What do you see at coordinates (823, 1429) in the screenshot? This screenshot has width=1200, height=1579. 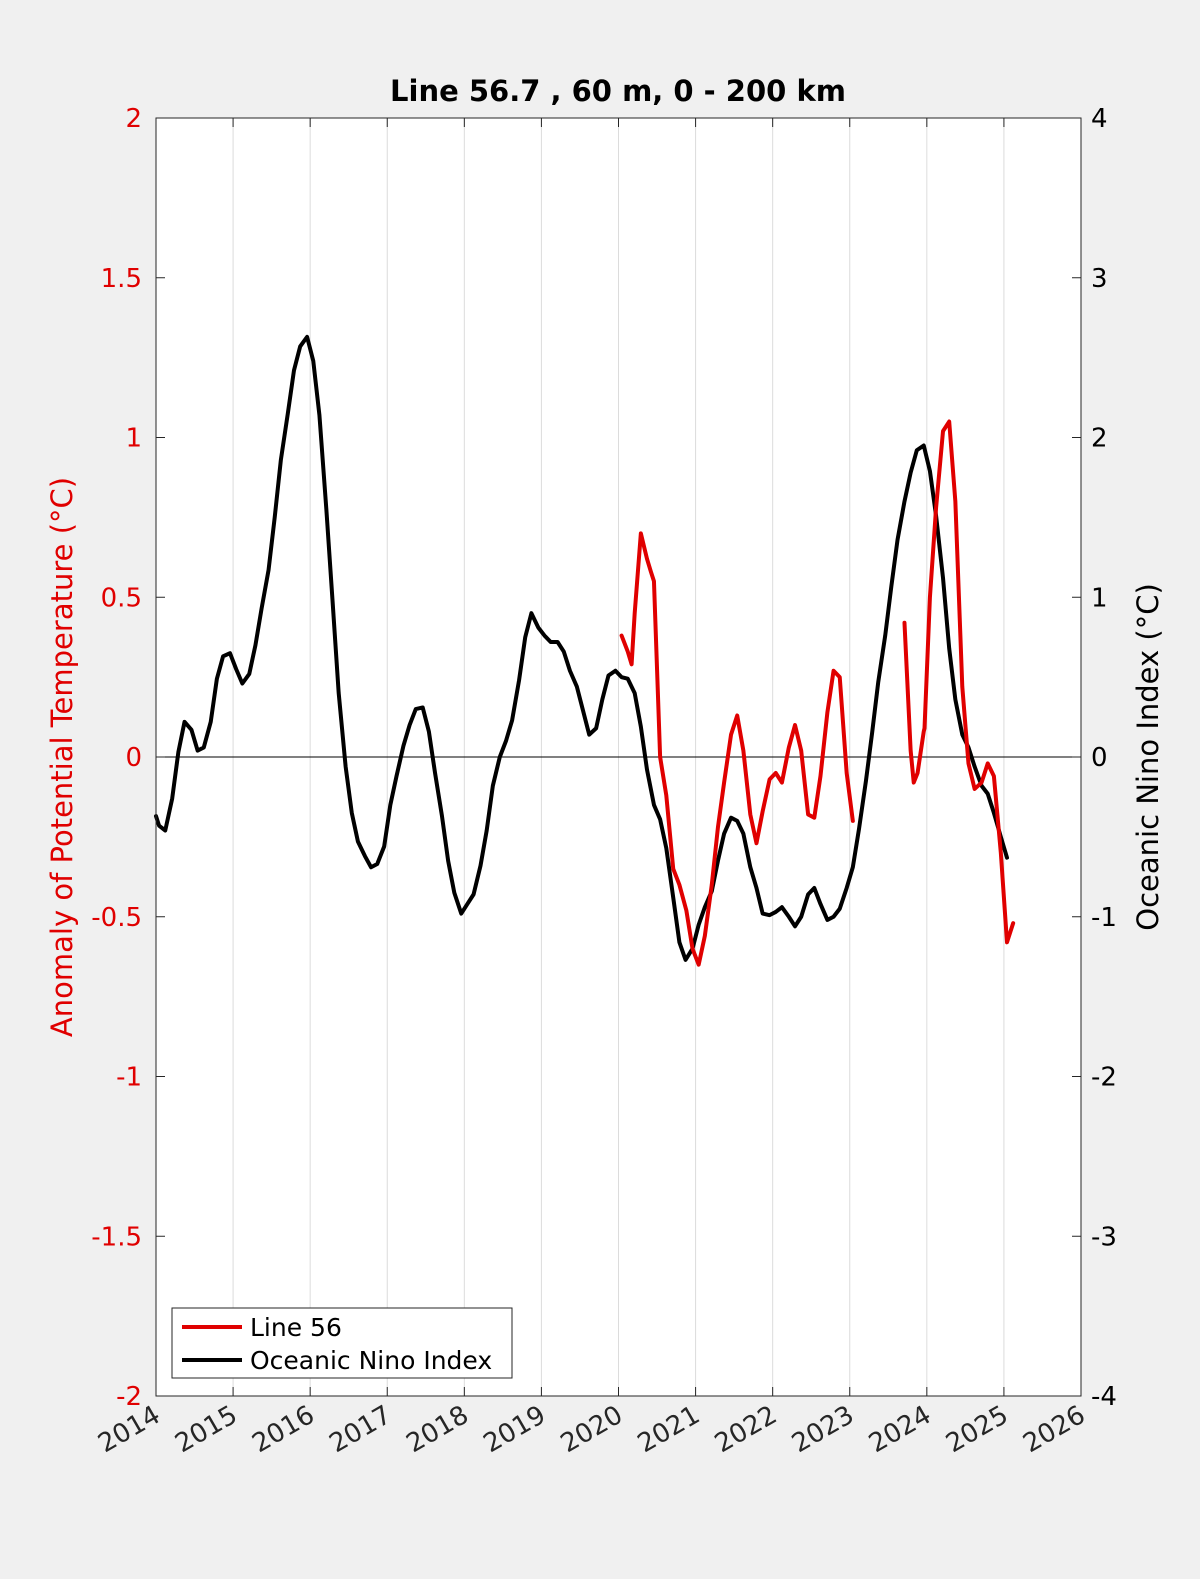 I see `x-tick-label: 2023` at bounding box center [823, 1429].